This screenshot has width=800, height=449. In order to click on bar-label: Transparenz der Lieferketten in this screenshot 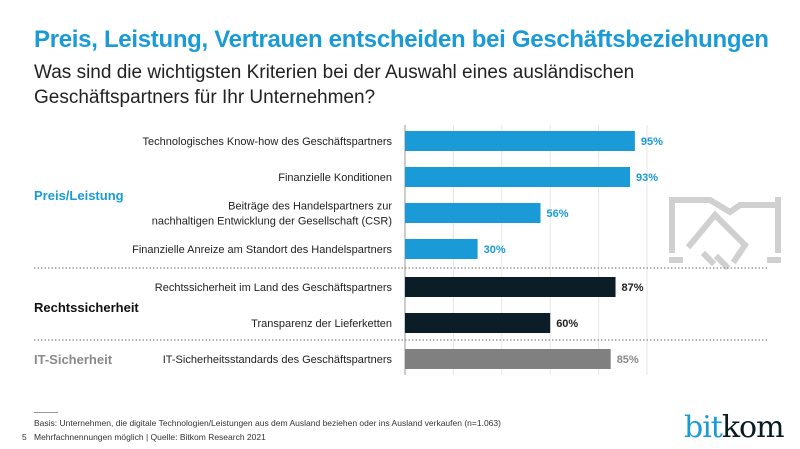, I will do `click(321, 324)`.